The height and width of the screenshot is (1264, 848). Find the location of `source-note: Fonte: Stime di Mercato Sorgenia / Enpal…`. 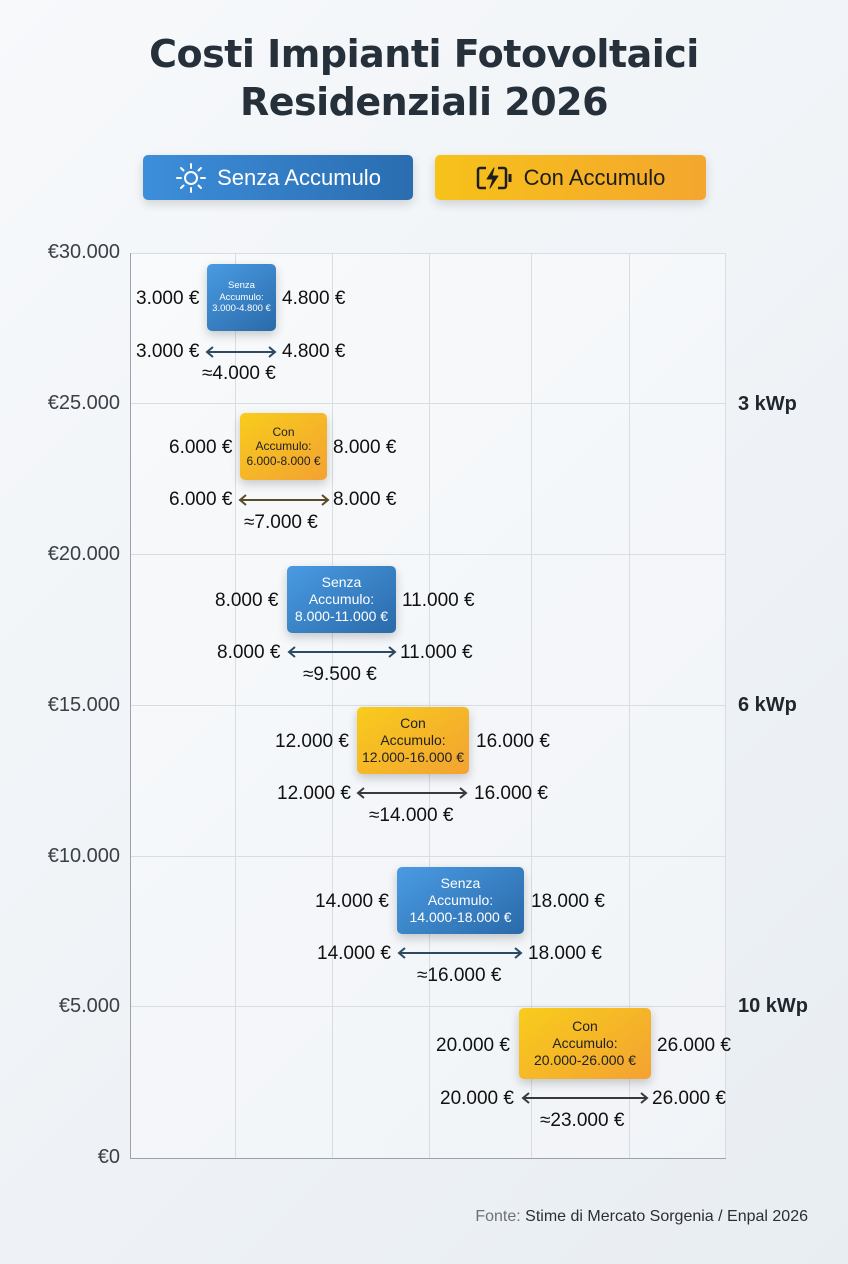

source-note: Fonte: Stime di Mercato Sorgenia / Enpal… is located at coordinates (641, 1217).